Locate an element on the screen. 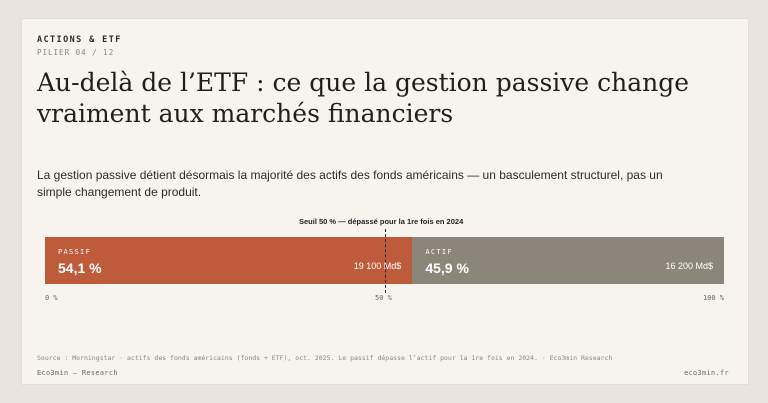 This screenshot has height=403, width=768. pillar-indicator: PILIER 04 / 12 is located at coordinates (76, 52).